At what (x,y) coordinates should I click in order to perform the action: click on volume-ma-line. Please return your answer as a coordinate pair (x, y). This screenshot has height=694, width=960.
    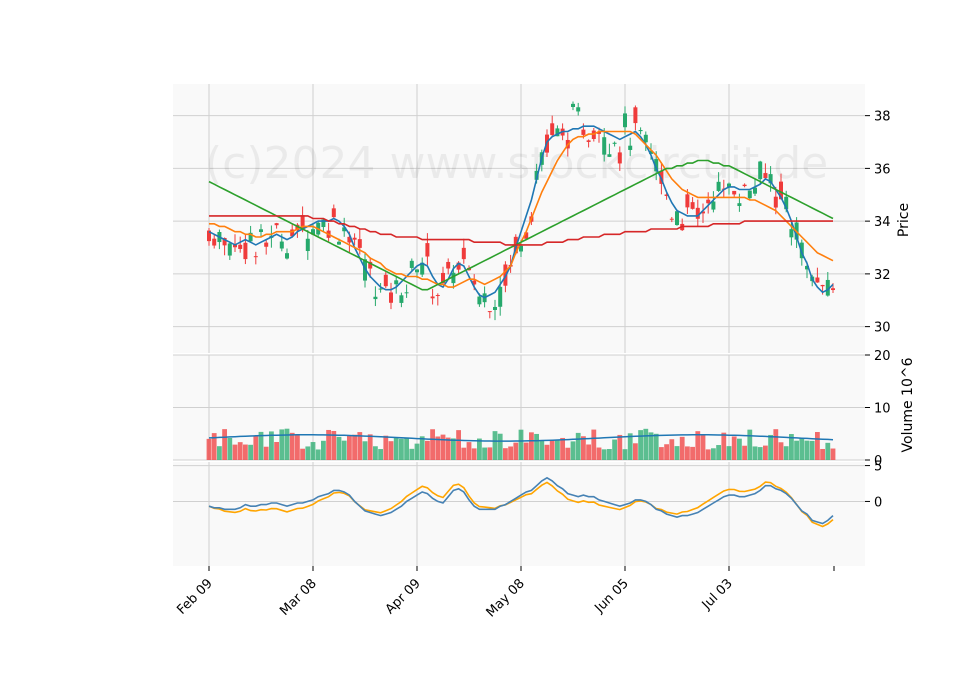
    Looking at the image, I should click on (521, 438).